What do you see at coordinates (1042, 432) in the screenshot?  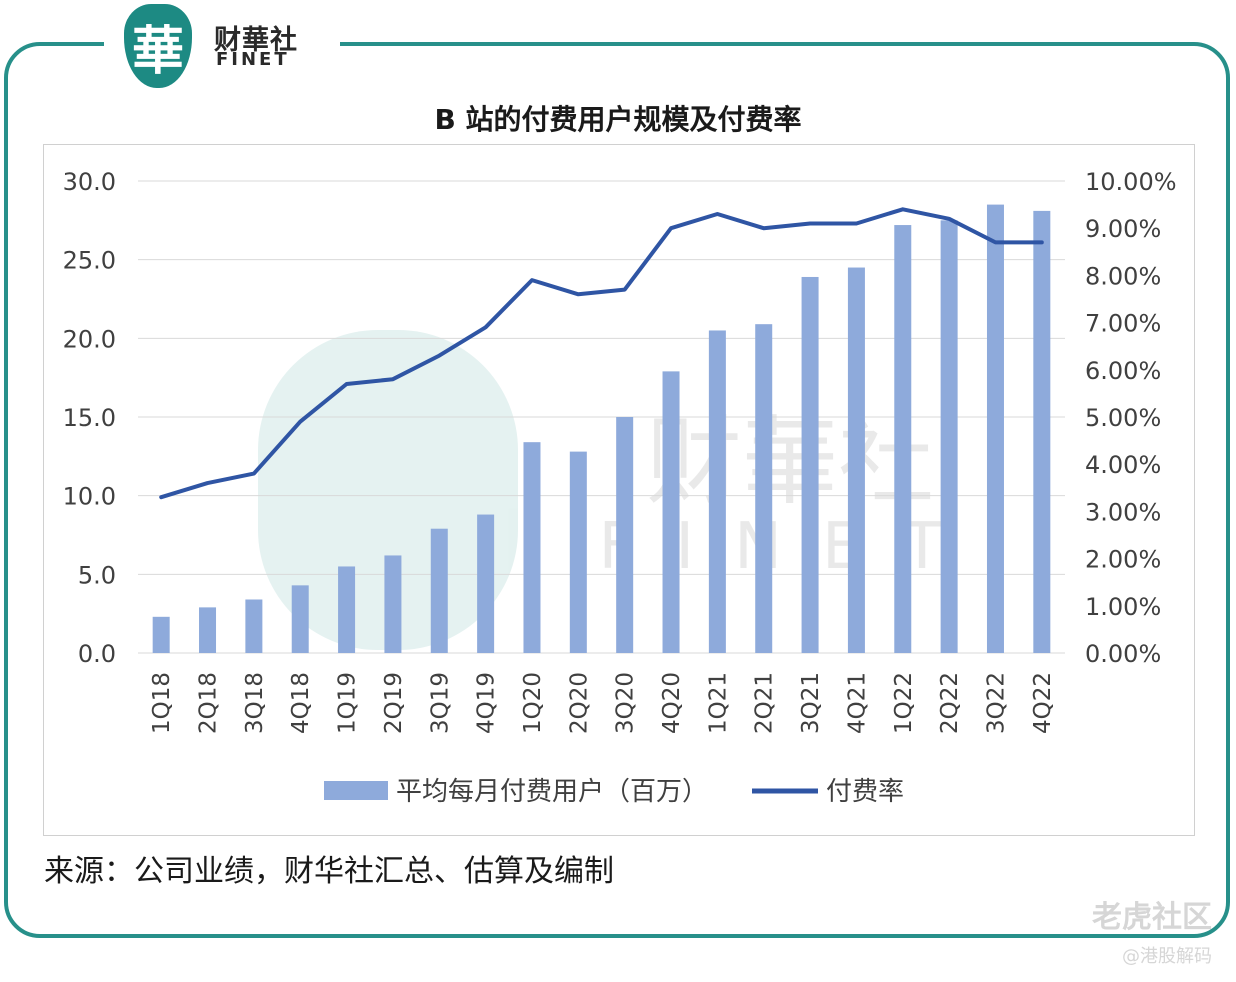 I see `bar-4Q22` at bounding box center [1042, 432].